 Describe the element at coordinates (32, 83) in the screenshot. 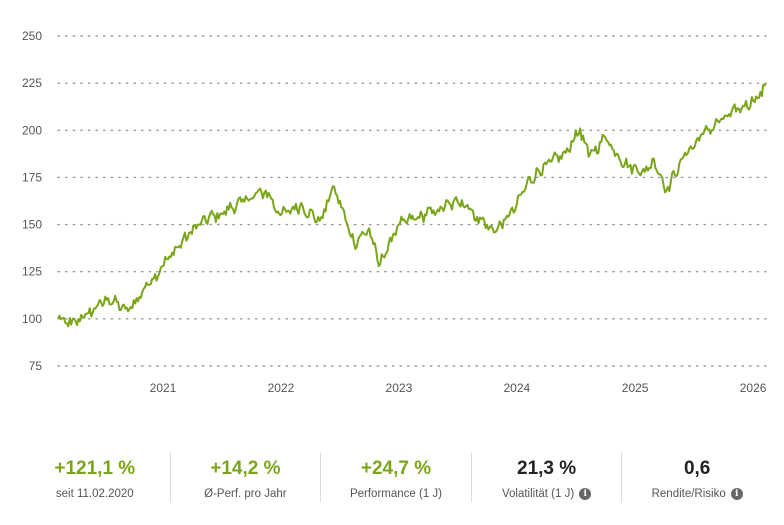

I see `y-tick-label: 225` at that location.